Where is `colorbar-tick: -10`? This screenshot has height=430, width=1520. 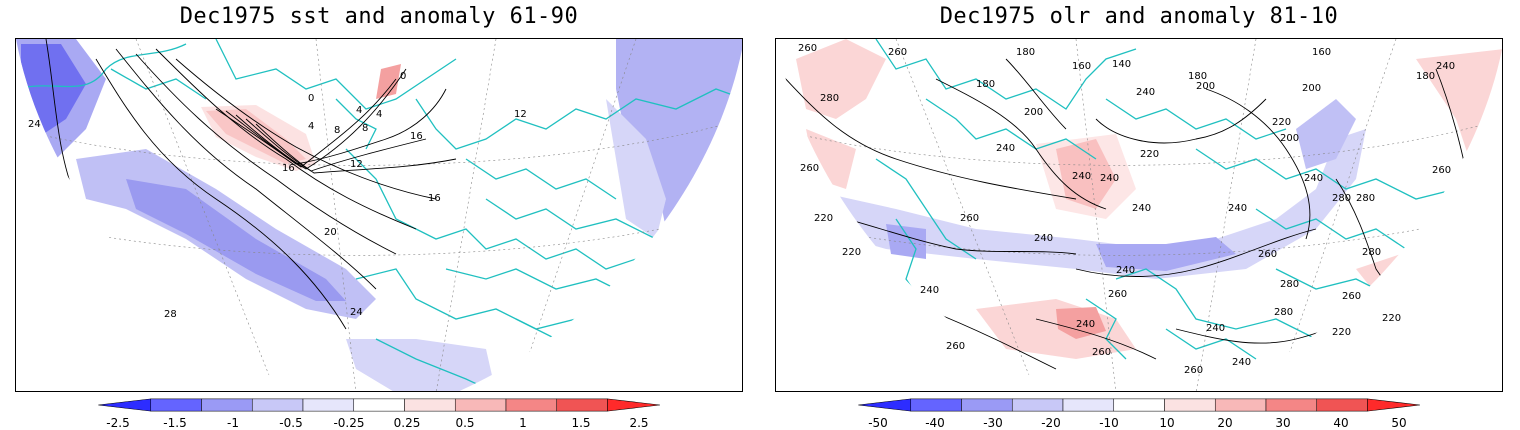 colorbar-tick: -10 is located at coordinates (1109, 423).